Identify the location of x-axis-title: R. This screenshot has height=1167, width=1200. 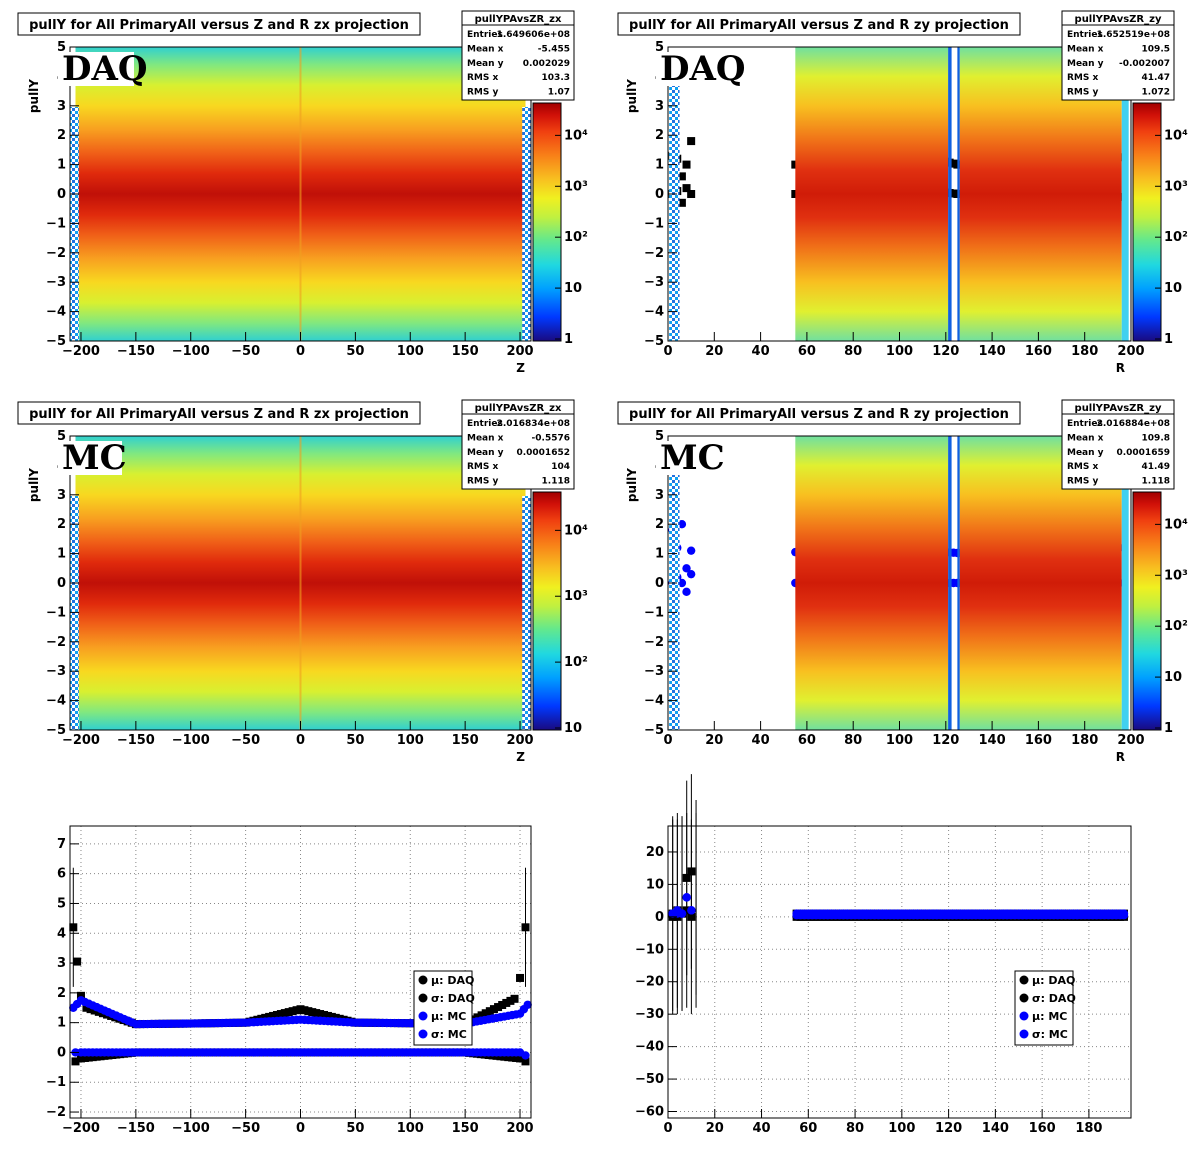
(1120, 757).